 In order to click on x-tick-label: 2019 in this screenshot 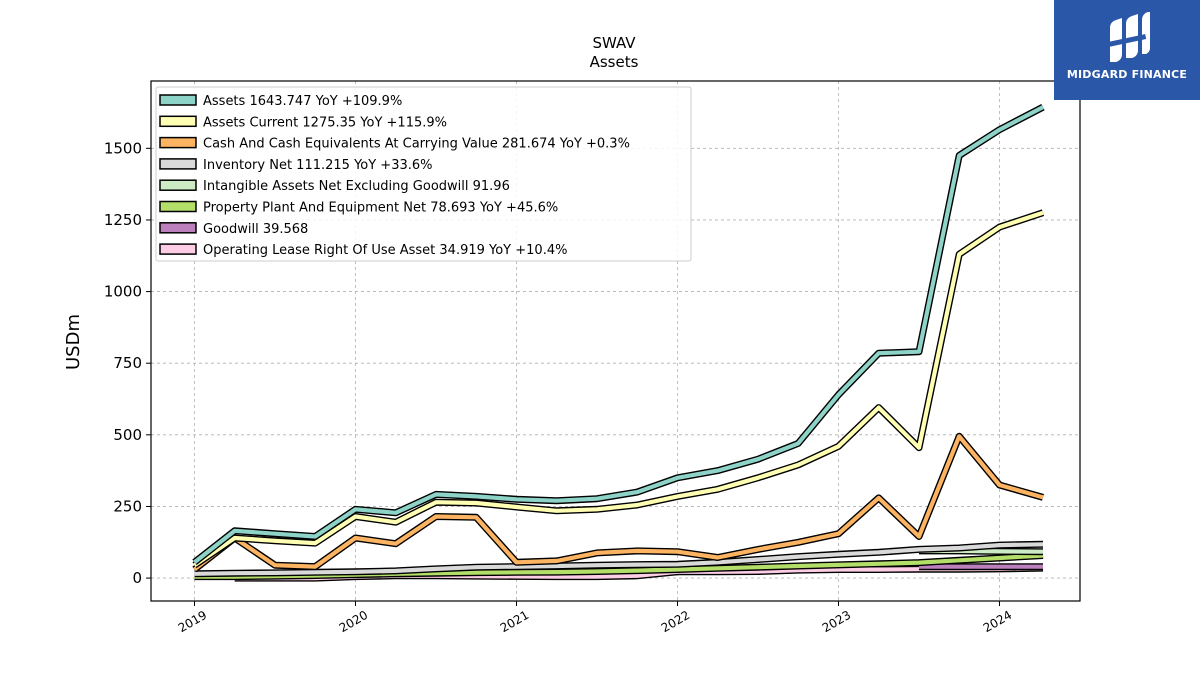, I will do `click(192, 621)`.